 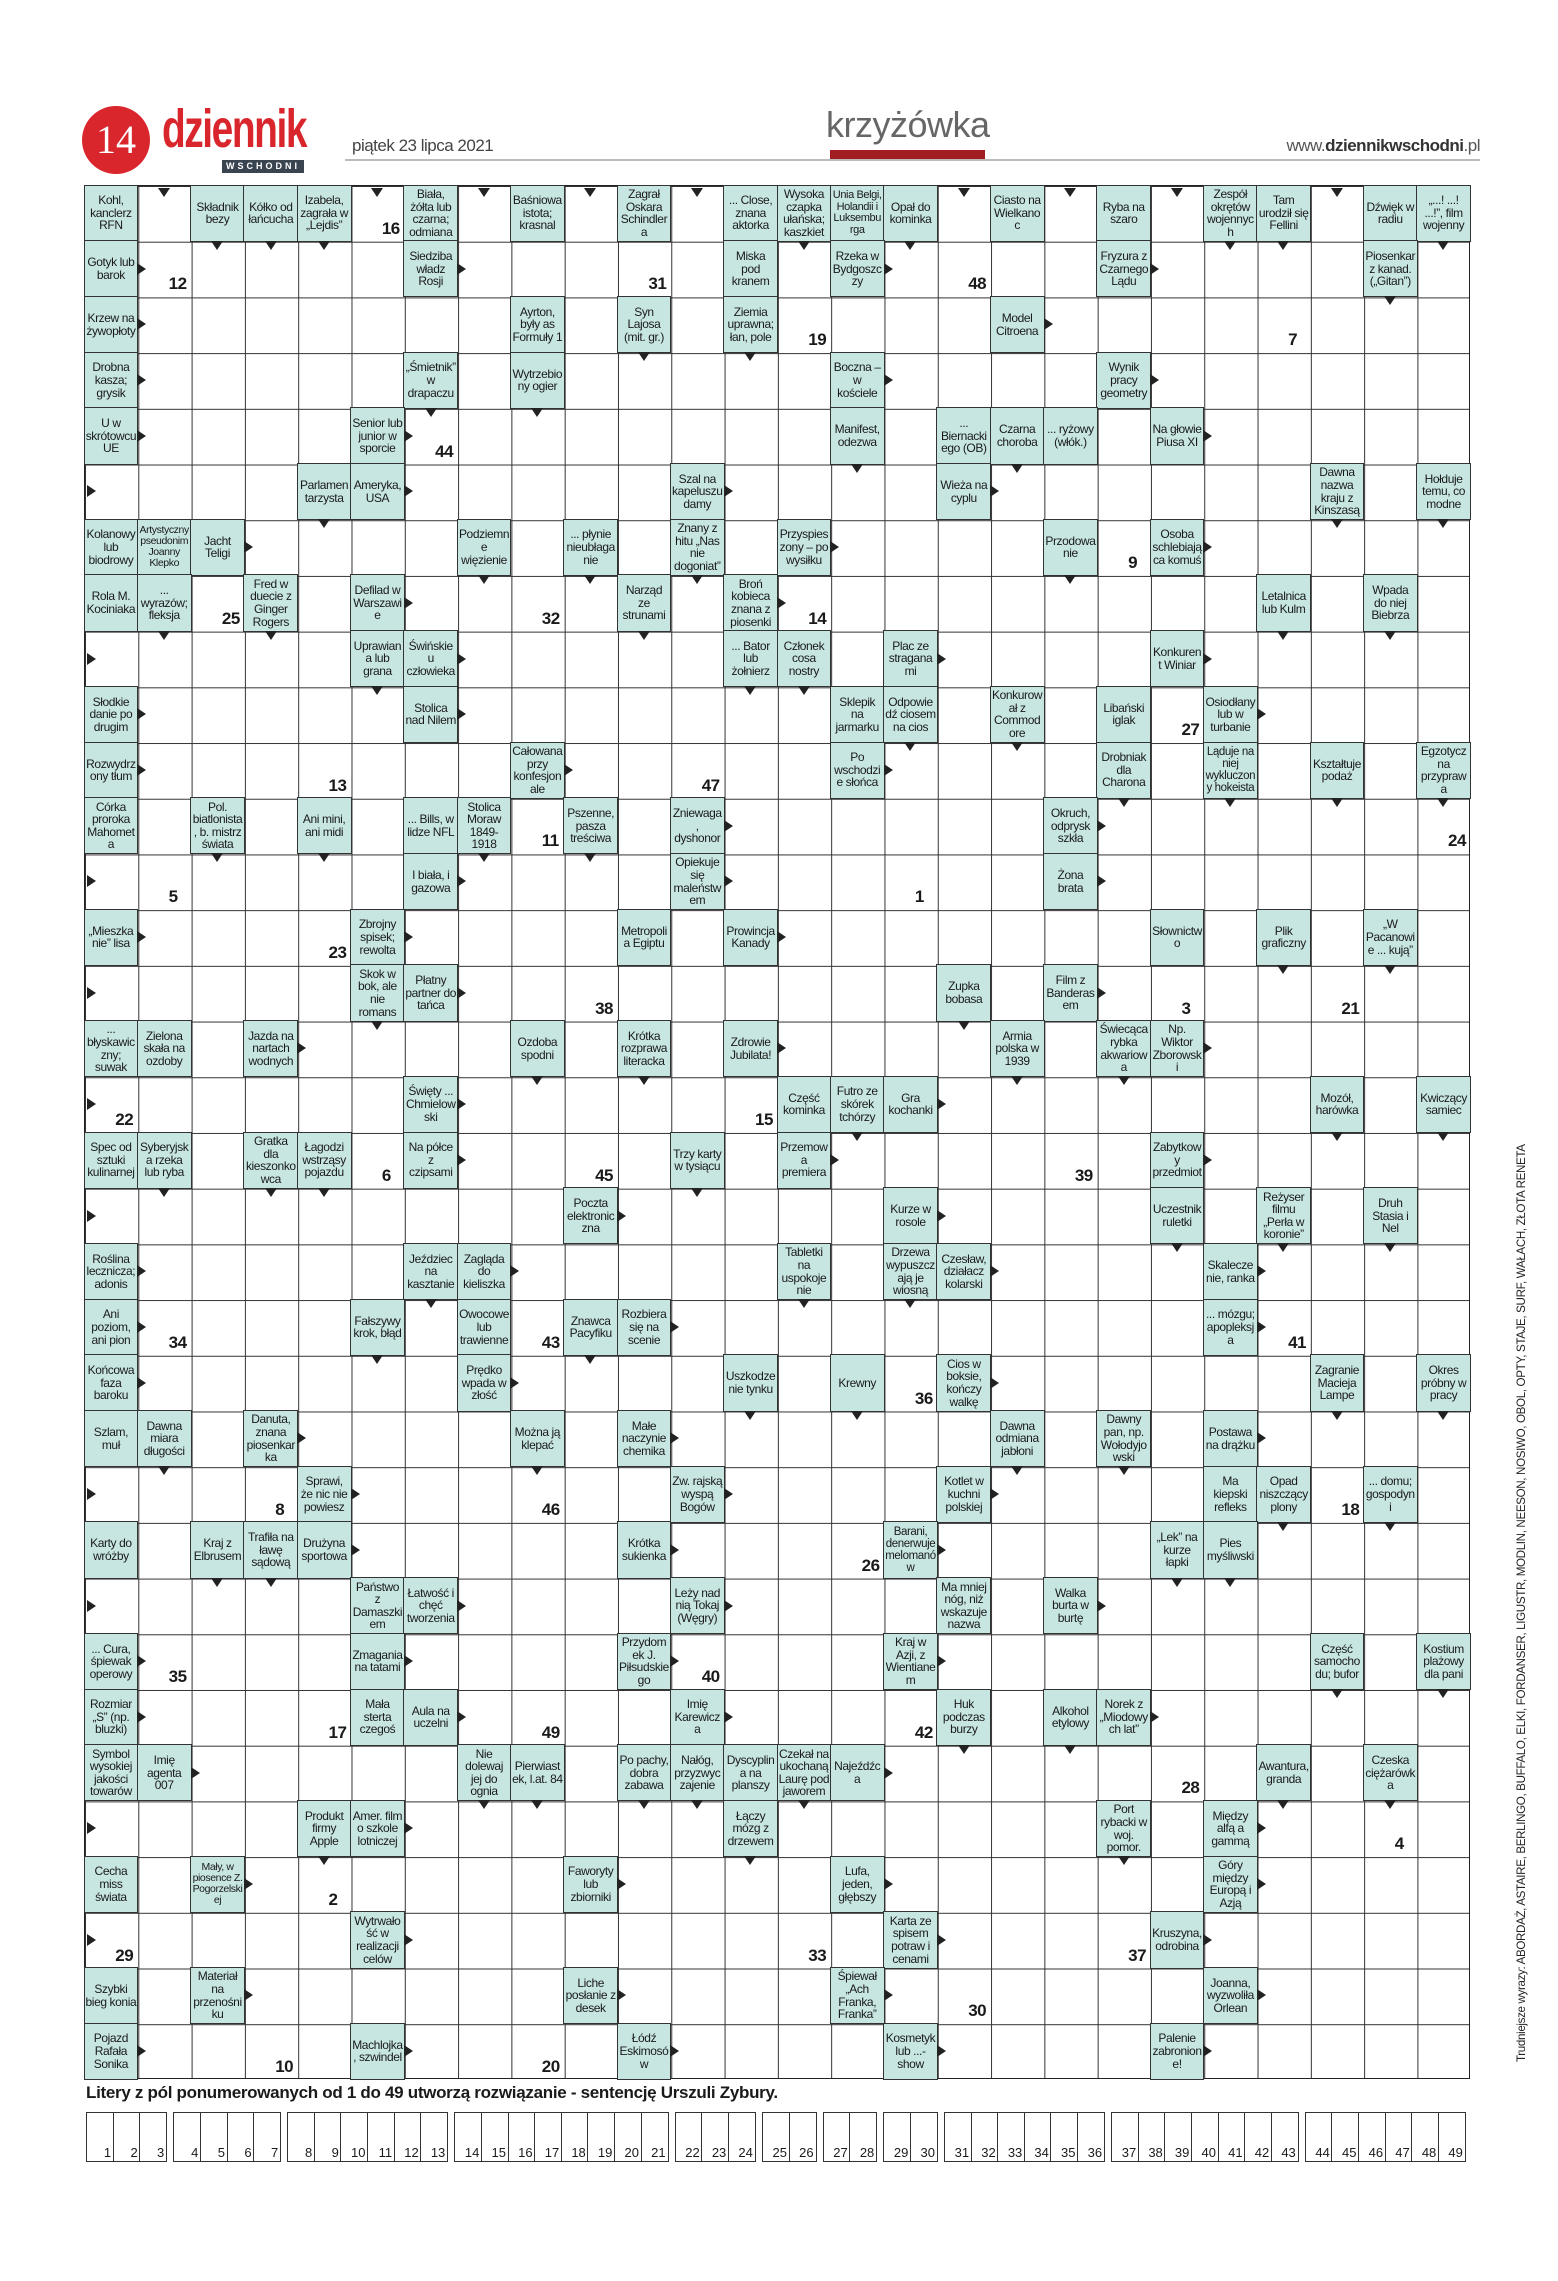 I want to click on issue-date: piątek 23 lipca 2021, so click(x=423, y=145).